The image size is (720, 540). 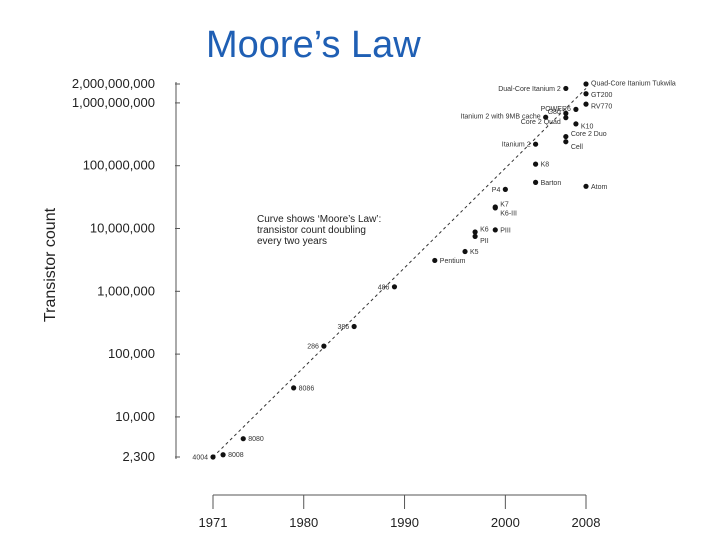 What do you see at coordinates (586, 522) in the screenshot?
I see `x-tick-label: 2008` at bounding box center [586, 522].